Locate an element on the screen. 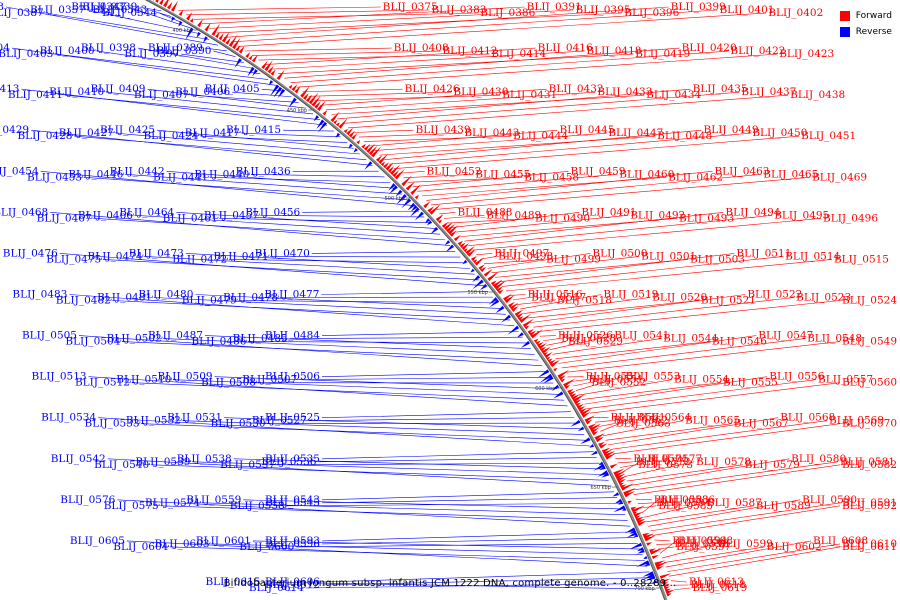 This screenshot has height=600, width=900. reverse-gene-label: BLIJ_0440 is located at coordinates (221, 174).